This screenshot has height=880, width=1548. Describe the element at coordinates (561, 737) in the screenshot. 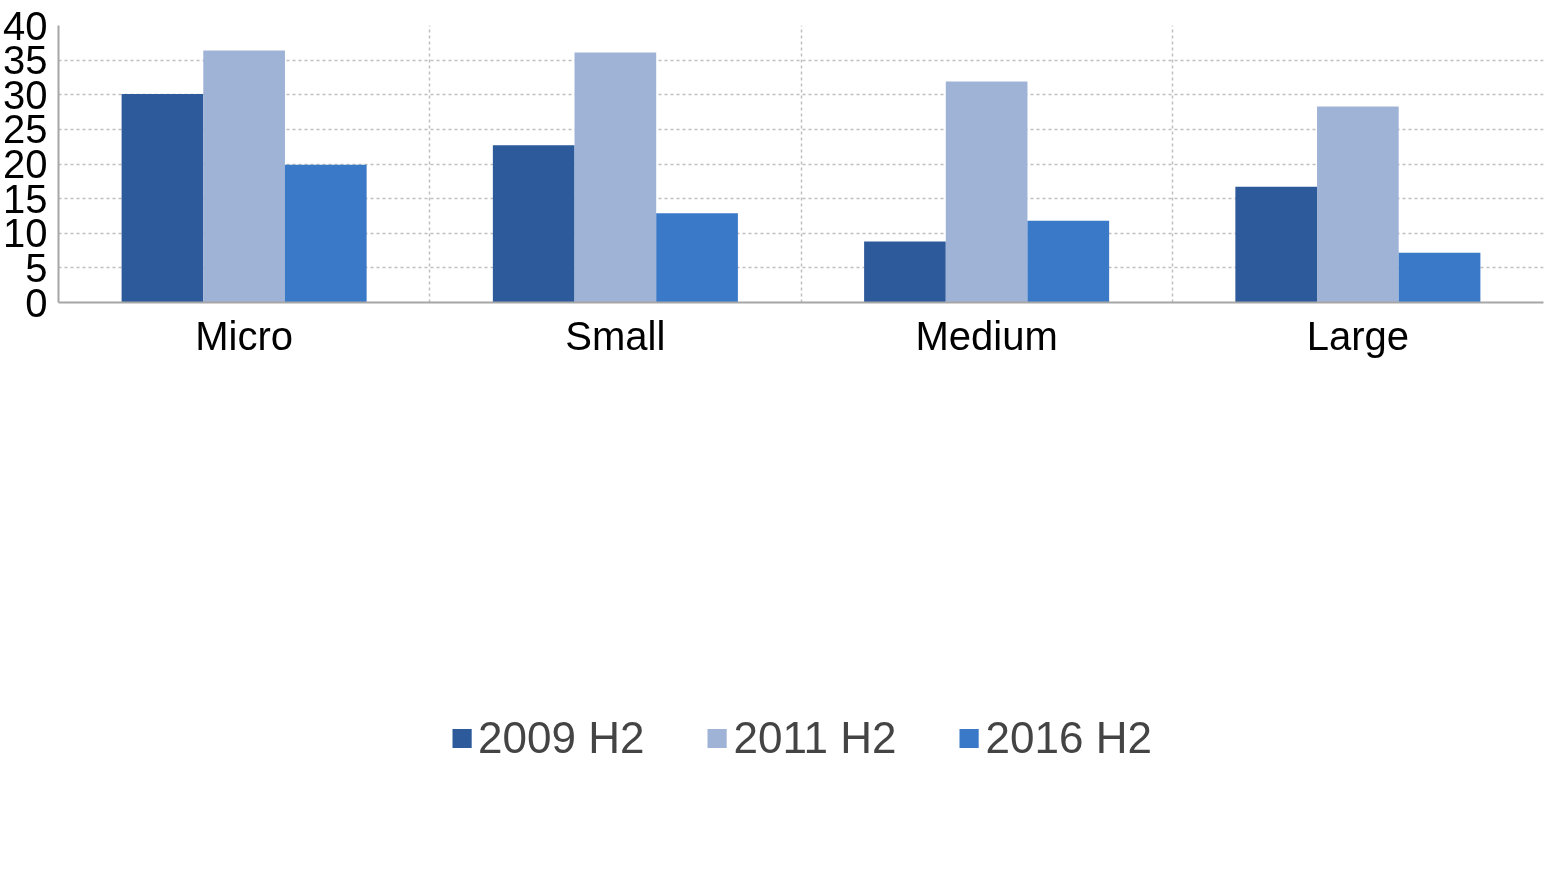

I see `legend-label: 2009 H2` at that location.